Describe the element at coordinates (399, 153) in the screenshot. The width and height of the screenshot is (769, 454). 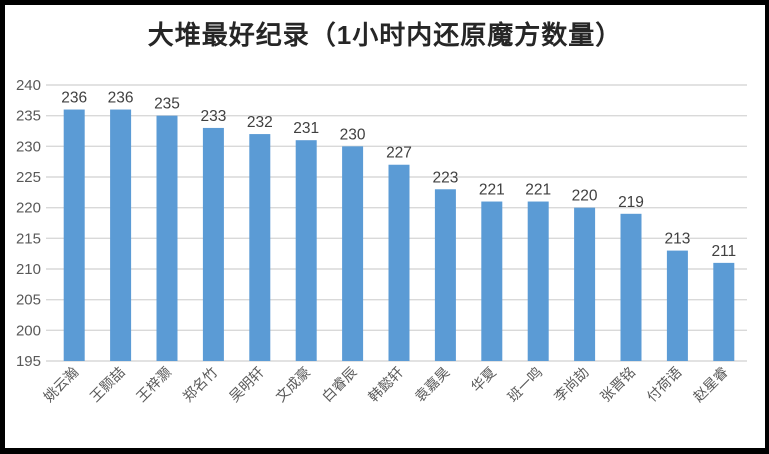
I see `bar-value-label: 227` at that location.